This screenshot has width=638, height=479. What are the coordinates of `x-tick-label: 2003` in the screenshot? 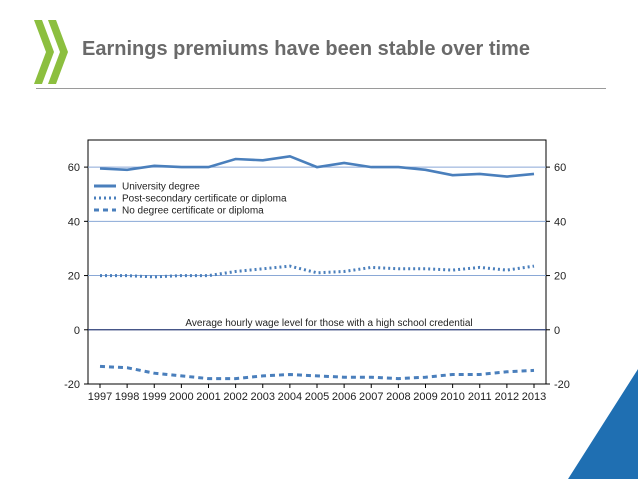 It's located at (263, 397).